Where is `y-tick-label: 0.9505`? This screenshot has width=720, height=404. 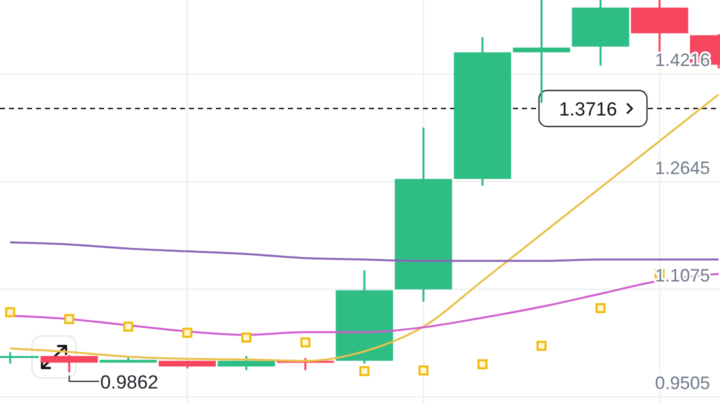 y-tick-label: 0.9505 is located at coordinates (682, 382).